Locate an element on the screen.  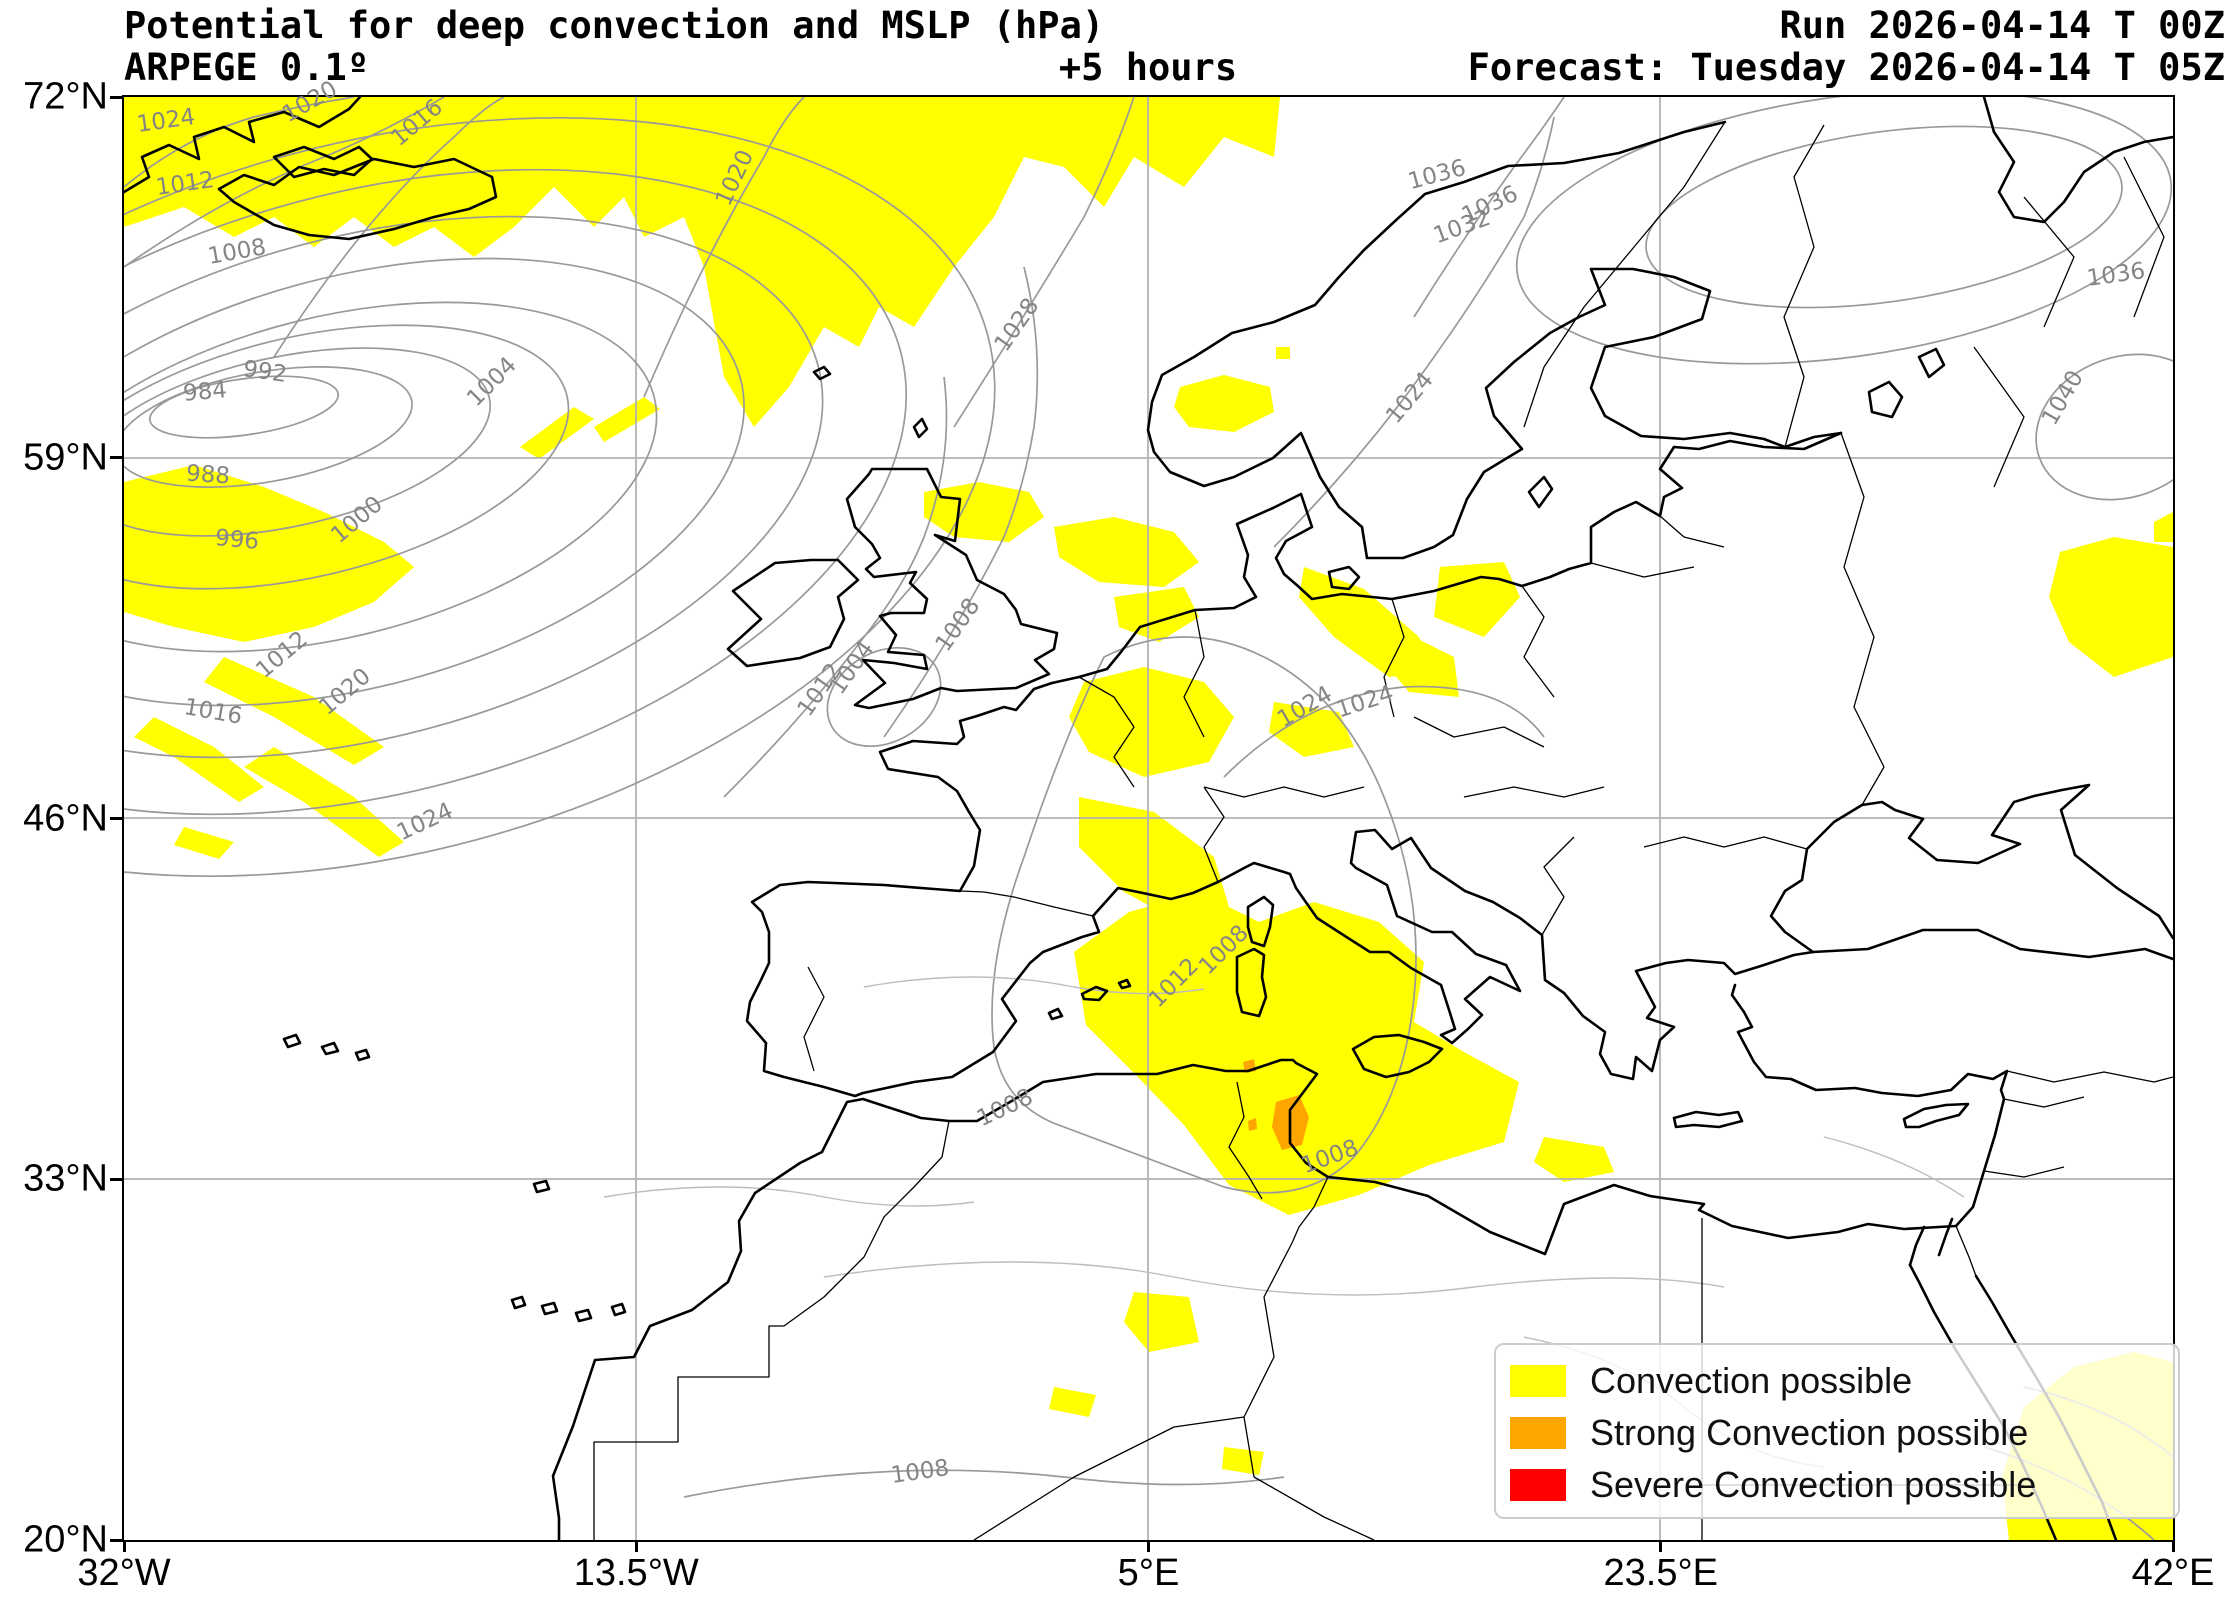
lat-tick-label: 46°N is located at coordinates (65, 818).